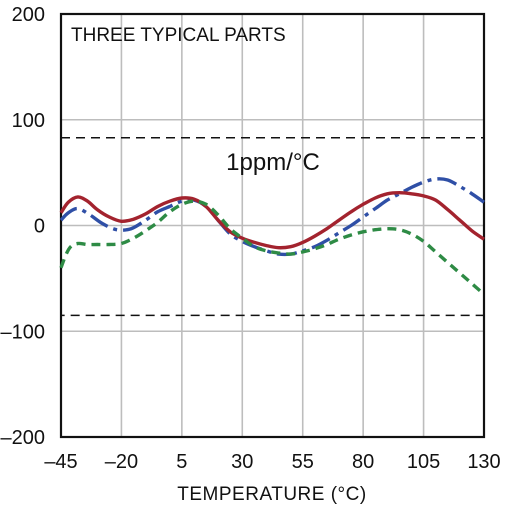 The image size is (512, 516). Describe the element at coordinates (272, 462) in the screenshot. I see `x-tick-labels: –45 –20 5 30 55 80 105 130` at that location.